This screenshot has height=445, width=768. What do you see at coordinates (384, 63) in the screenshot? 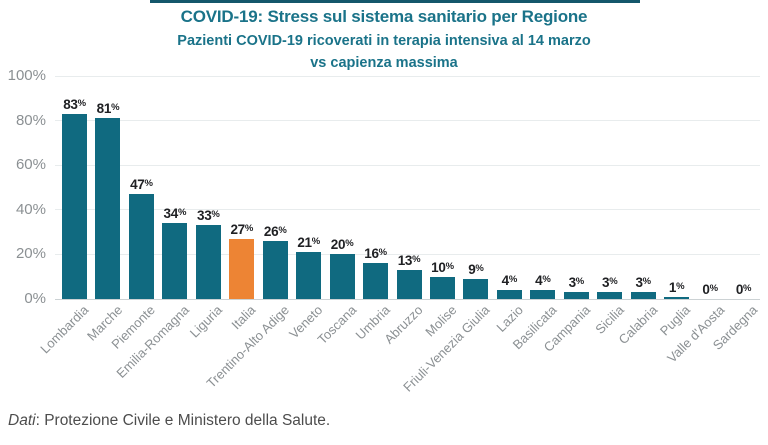
I see `chart-subtitle-line2: vs capienza massima` at bounding box center [384, 63].